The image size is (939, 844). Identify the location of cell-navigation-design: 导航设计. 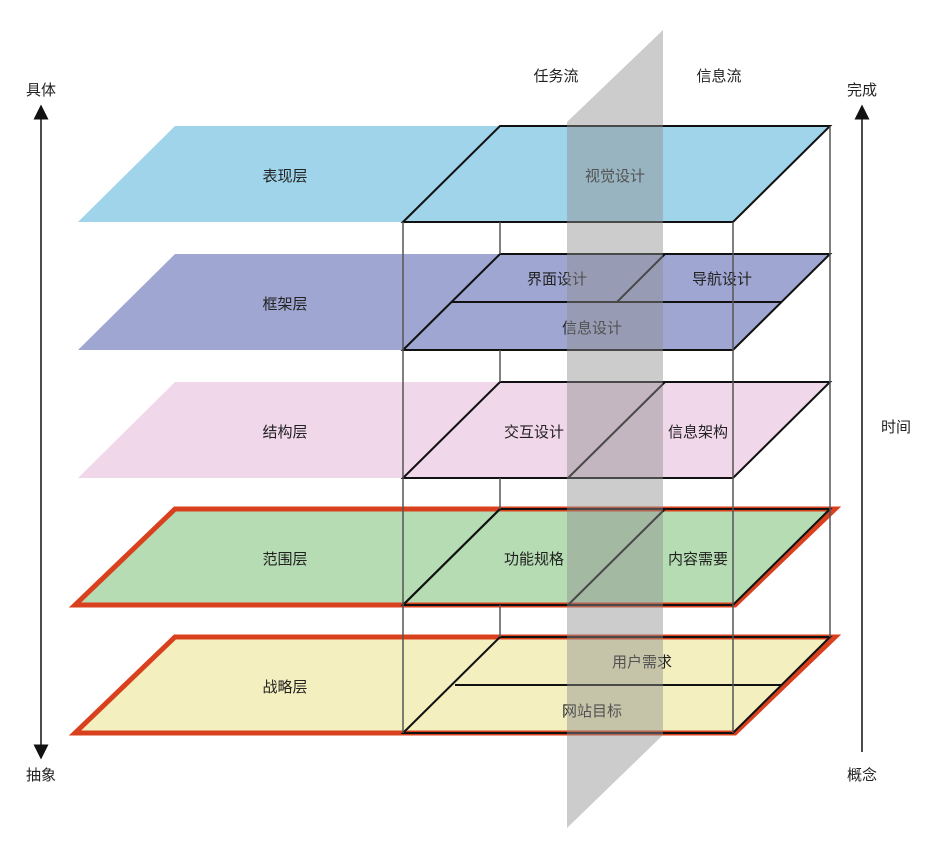
(722, 279).